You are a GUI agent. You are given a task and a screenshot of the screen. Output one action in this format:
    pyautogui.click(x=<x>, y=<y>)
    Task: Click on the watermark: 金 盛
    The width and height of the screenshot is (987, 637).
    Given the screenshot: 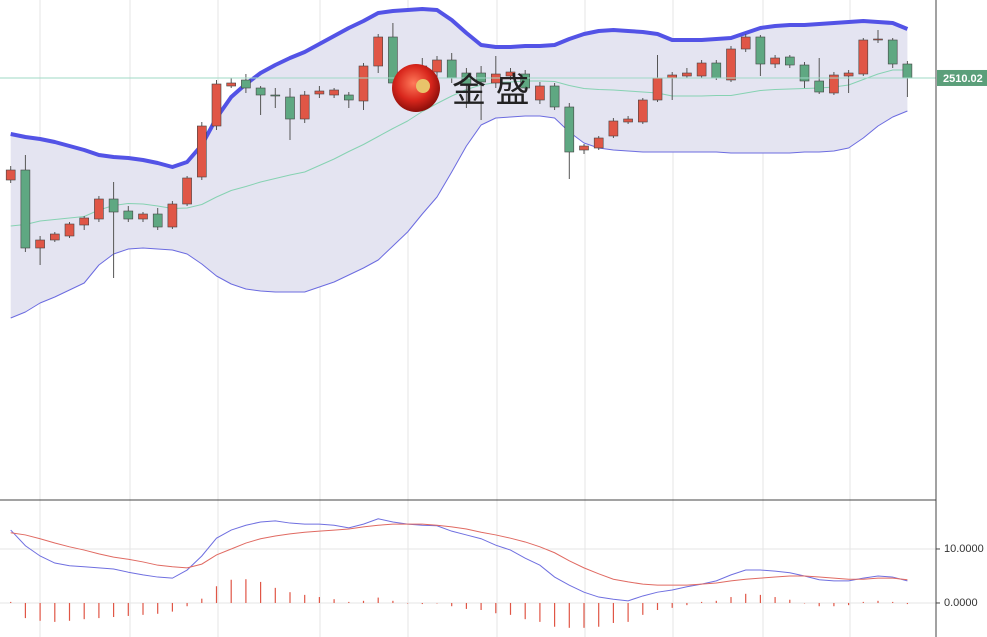 What is the action you would take?
    pyautogui.click(x=460, y=88)
    